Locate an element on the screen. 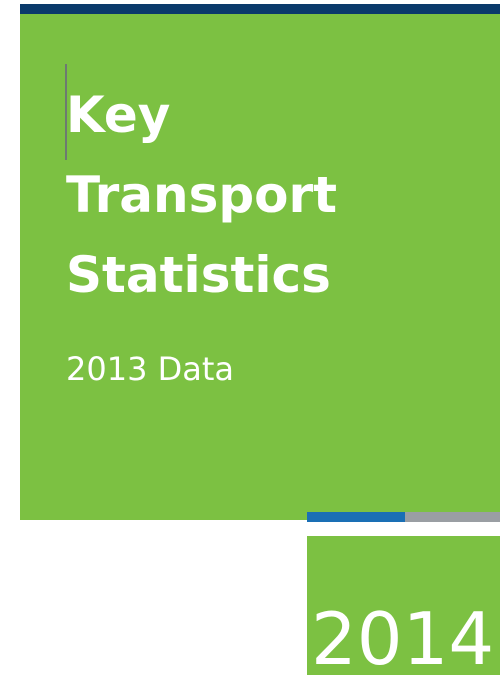 Image resolution: width=504 pixels, height=675 pixels. top-bar is located at coordinates (260, 9).